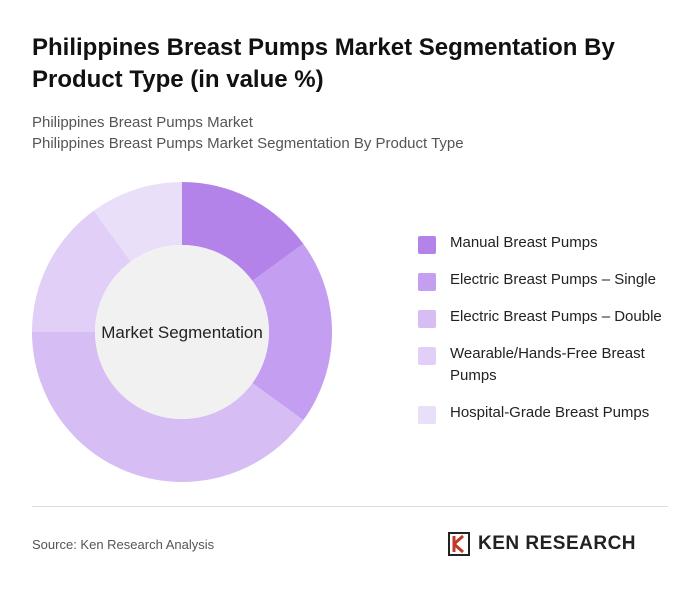 The image size is (700, 591). I want to click on logo-icon, so click(459, 544).